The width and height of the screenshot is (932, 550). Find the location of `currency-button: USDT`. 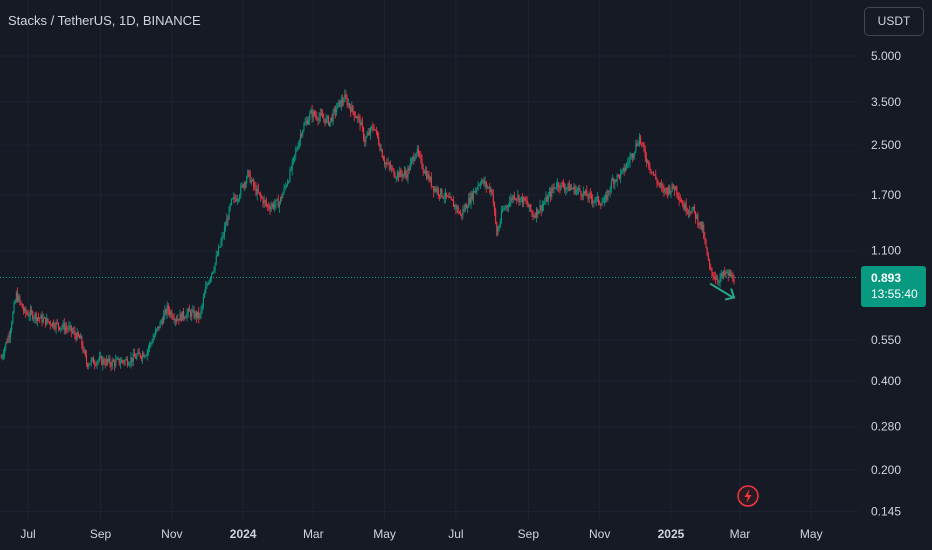

currency-button: USDT is located at coordinates (894, 21).